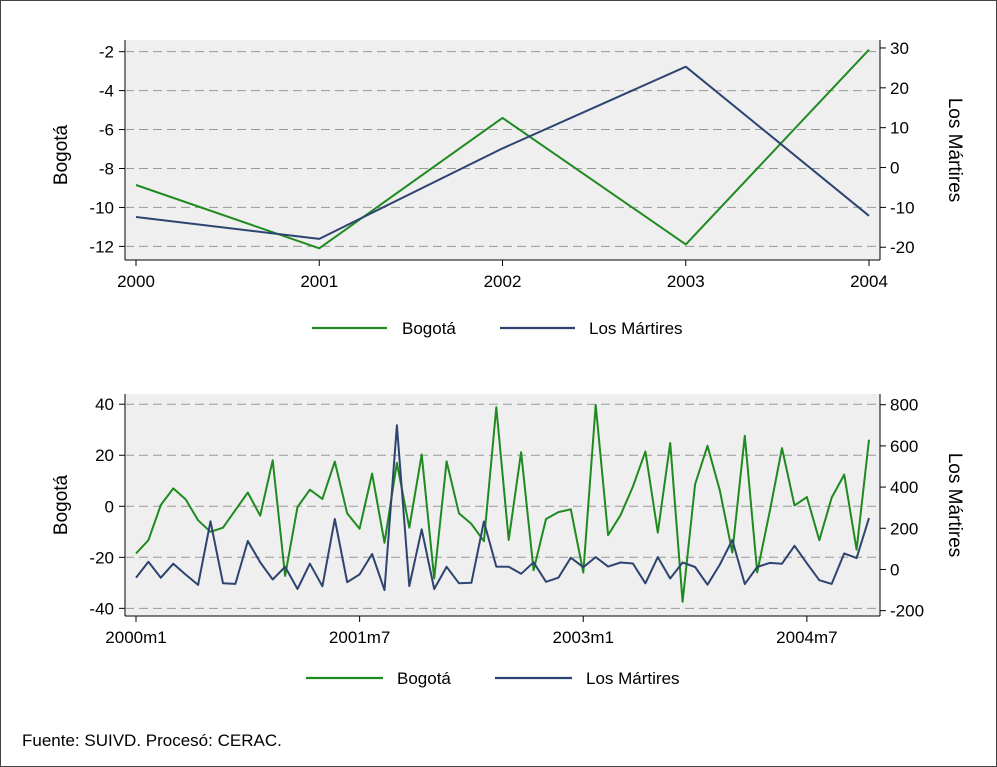 This screenshot has width=997, height=767. What do you see at coordinates (954, 505) in the screenshot?
I see `monthly-right-axis-label: Los Mártires` at bounding box center [954, 505].